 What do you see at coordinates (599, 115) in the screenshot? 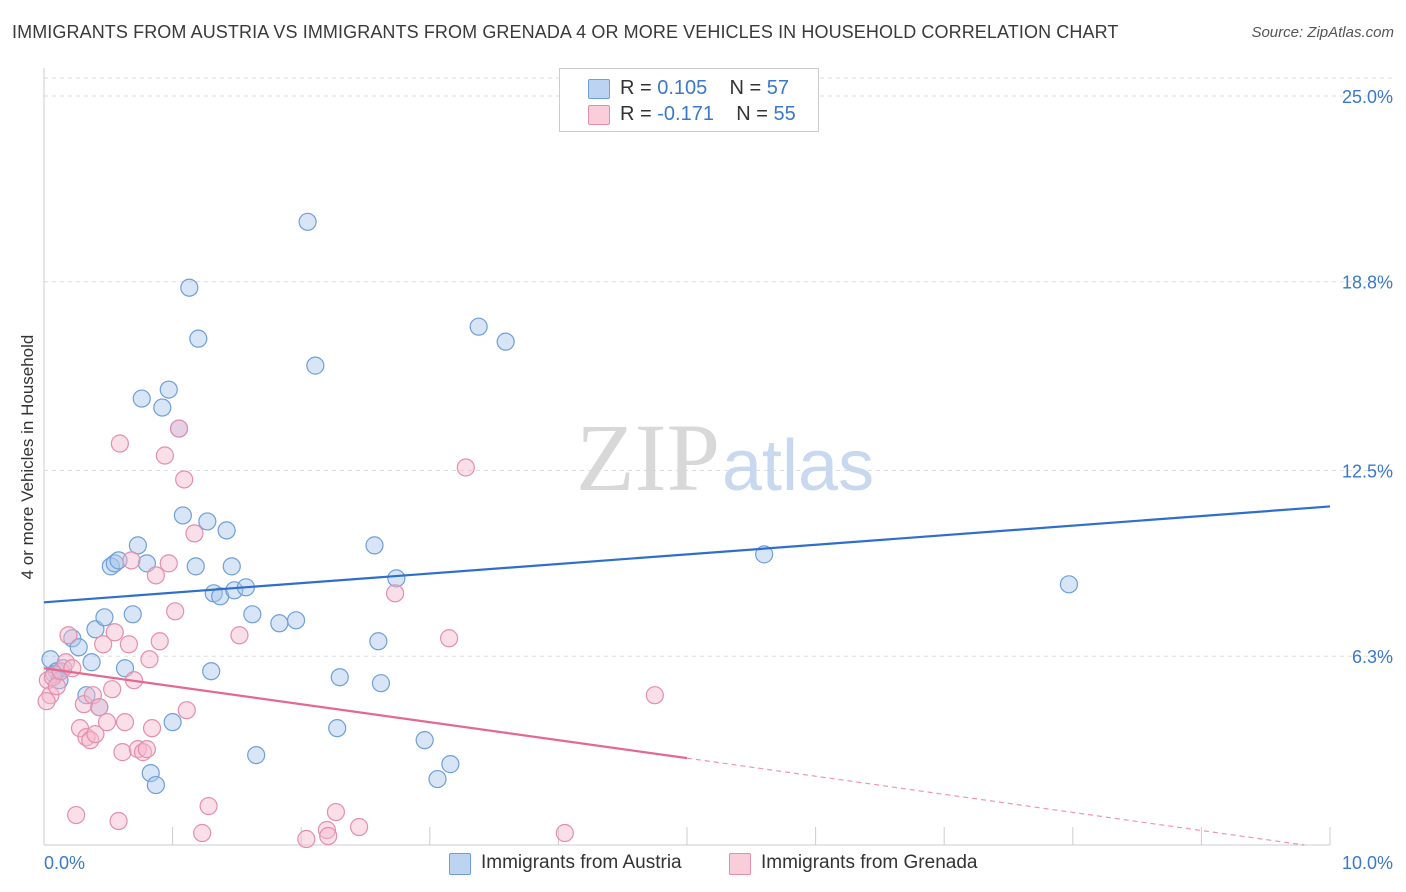
I see `grenada-swatch` at bounding box center [599, 115].